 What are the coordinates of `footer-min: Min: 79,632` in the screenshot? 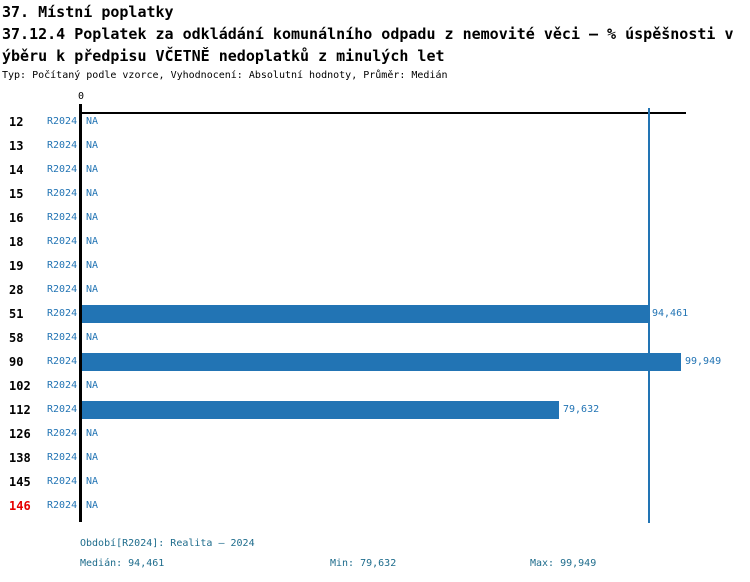 It's located at (363, 563).